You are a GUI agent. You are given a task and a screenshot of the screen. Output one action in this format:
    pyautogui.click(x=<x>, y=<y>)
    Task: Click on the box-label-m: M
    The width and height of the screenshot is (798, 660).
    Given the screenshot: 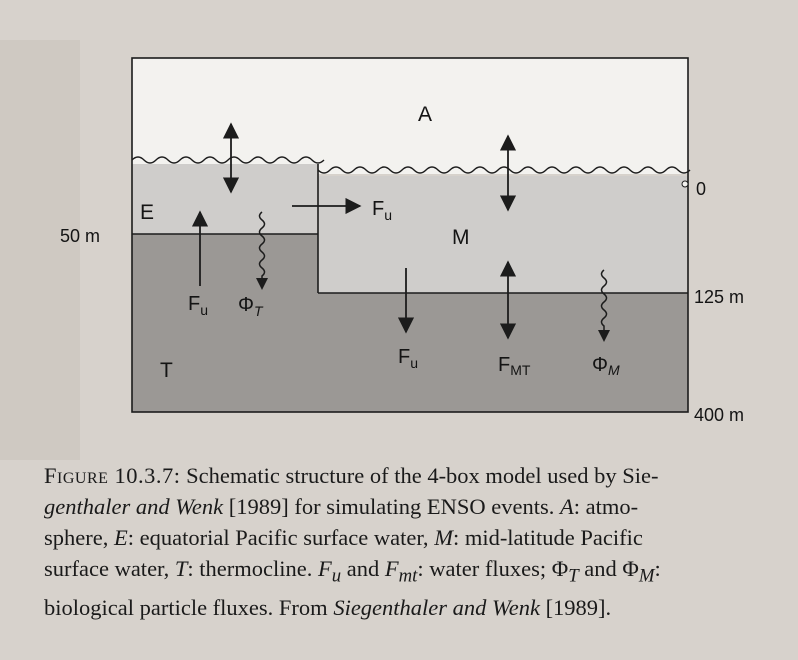 What is the action you would take?
    pyautogui.click(x=461, y=237)
    